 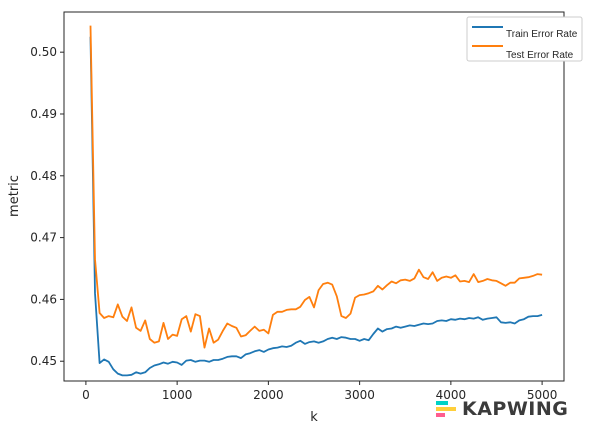 I want to click on y-tick-label: 0.48, so click(x=43, y=176).